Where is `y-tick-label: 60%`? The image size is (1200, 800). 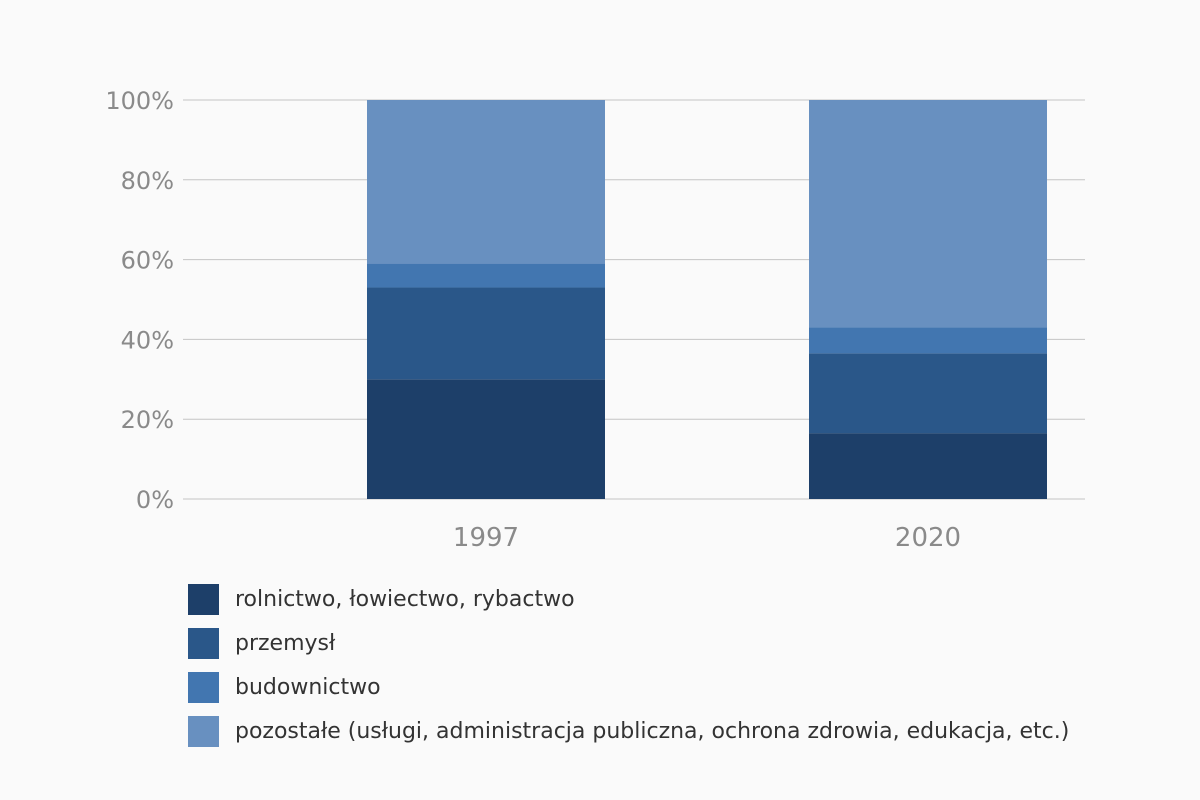 y-tick-label: 60% is located at coordinates (147, 261).